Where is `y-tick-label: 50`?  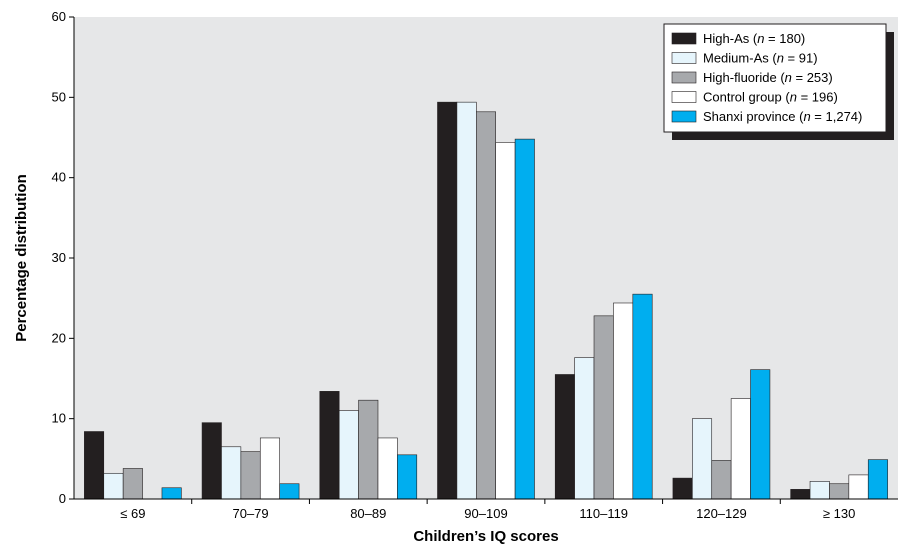
y-tick-label: 50 is located at coordinates (59, 96).